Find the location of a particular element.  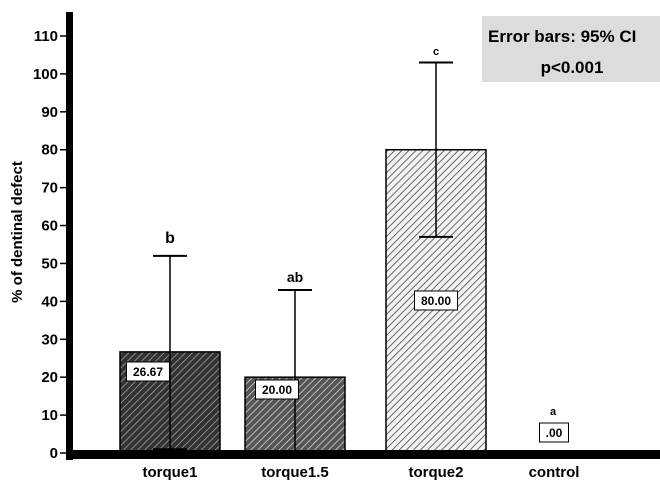

y-axis-line is located at coordinates (69, 236).